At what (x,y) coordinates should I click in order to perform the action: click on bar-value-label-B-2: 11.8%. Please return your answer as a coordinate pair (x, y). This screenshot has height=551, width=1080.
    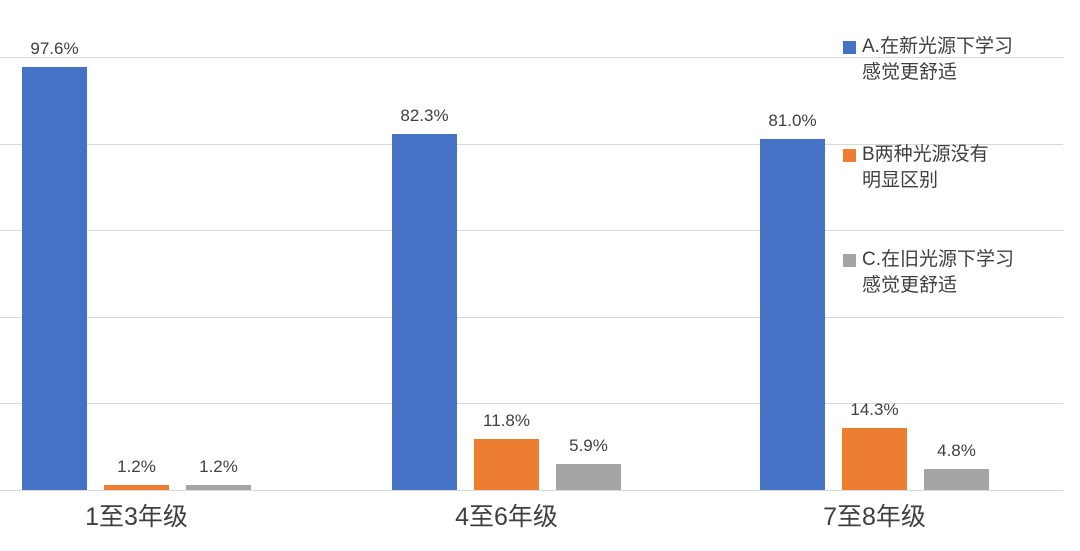
    Looking at the image, I should click on (506, 420).